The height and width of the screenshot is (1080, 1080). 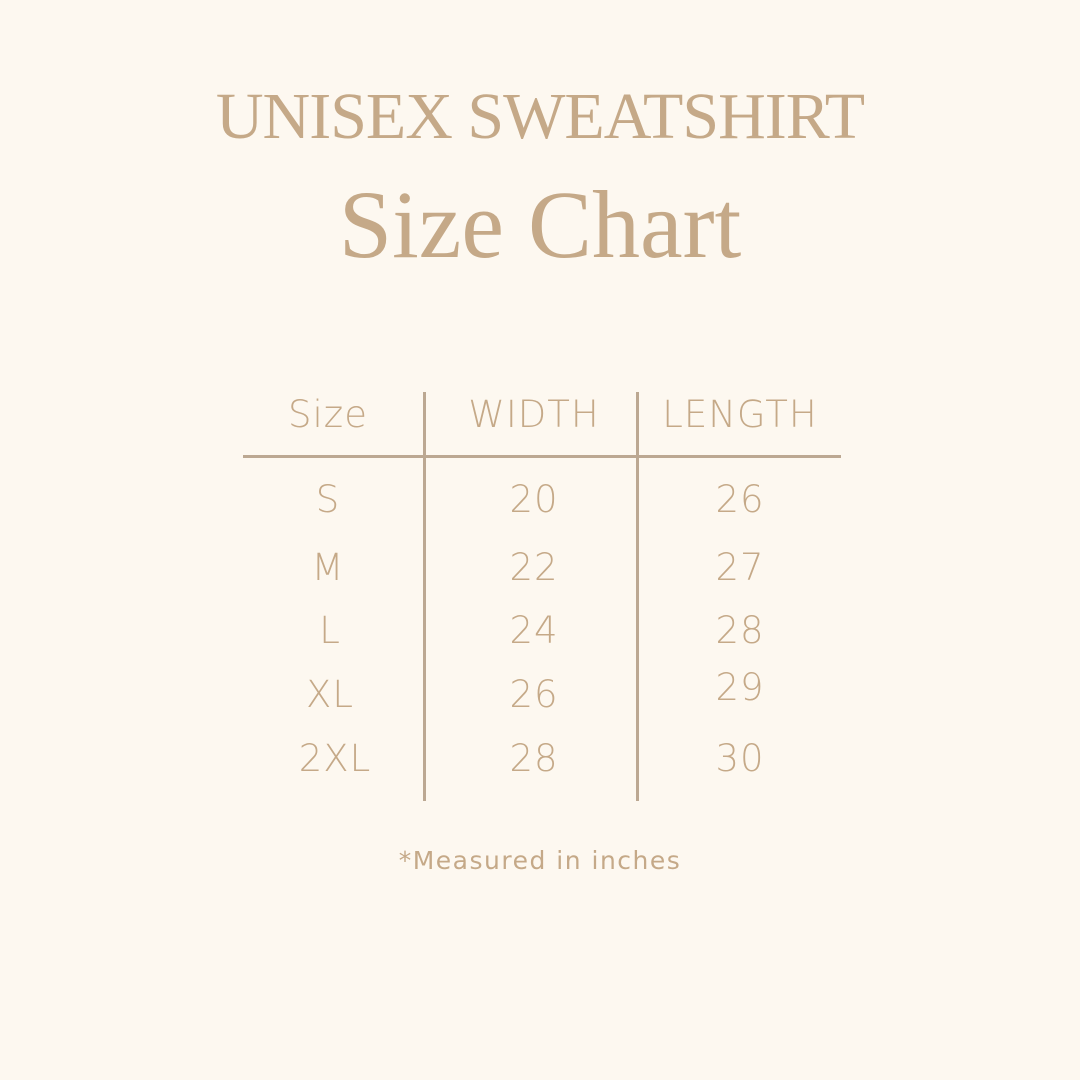 I want to click on table-cell-size: M, so click(x=328, y=567).